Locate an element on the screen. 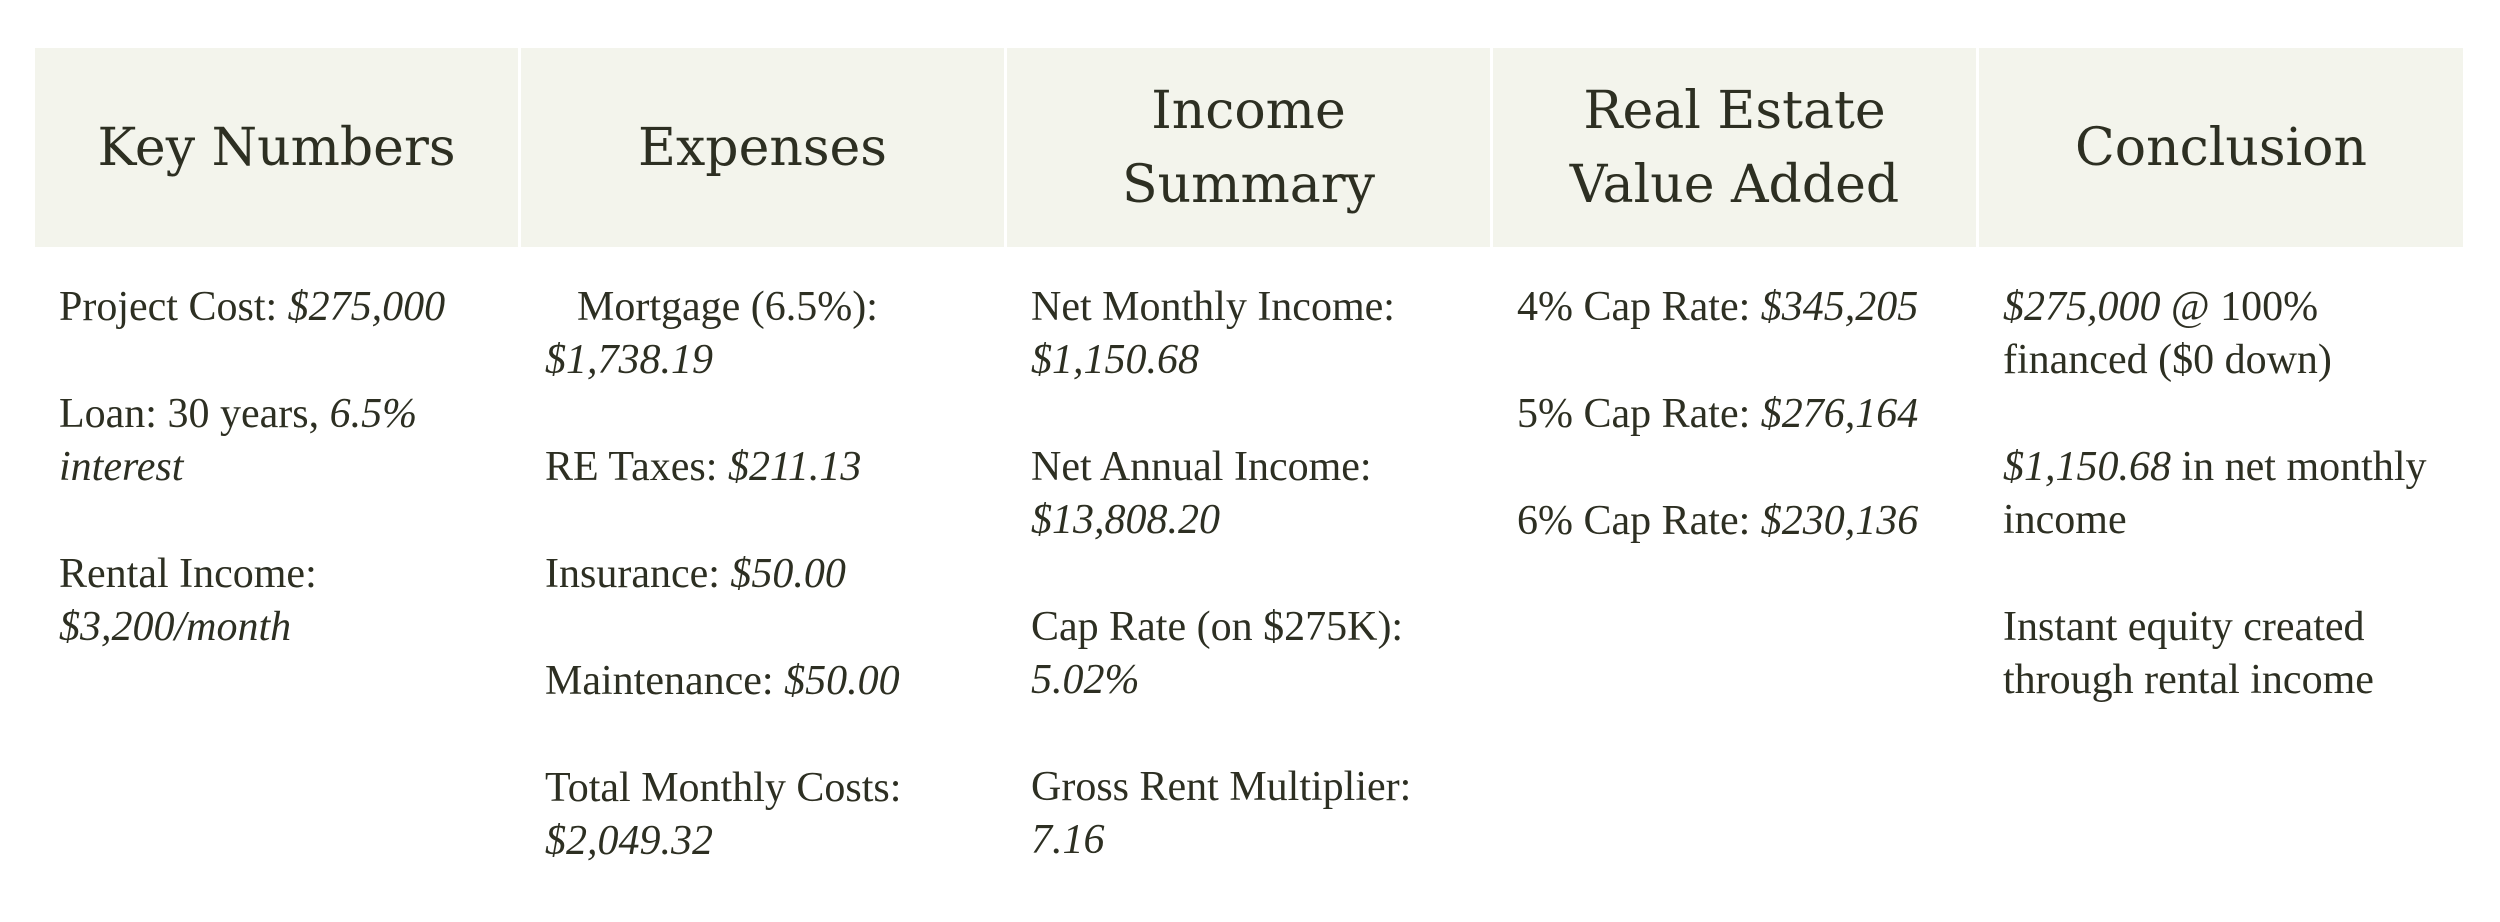 The image size is (2500, 922). insurance-line: Insurance: $50.00 is located at coordinates (762, 574).